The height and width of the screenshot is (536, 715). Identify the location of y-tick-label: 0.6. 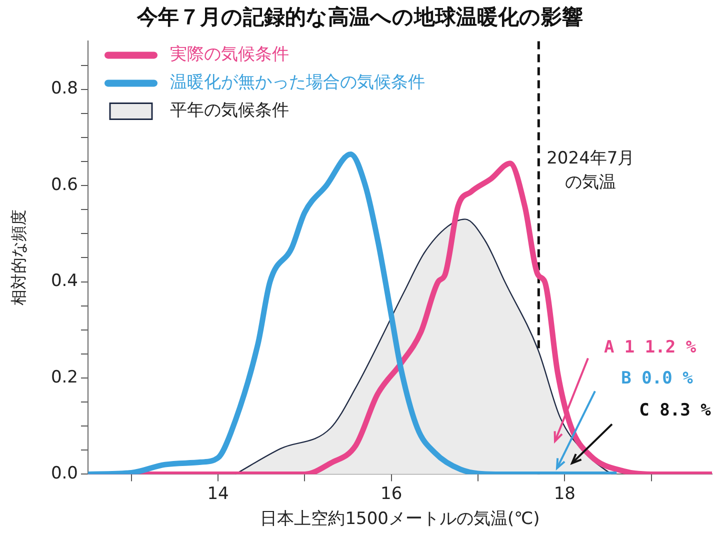
(64, 184).